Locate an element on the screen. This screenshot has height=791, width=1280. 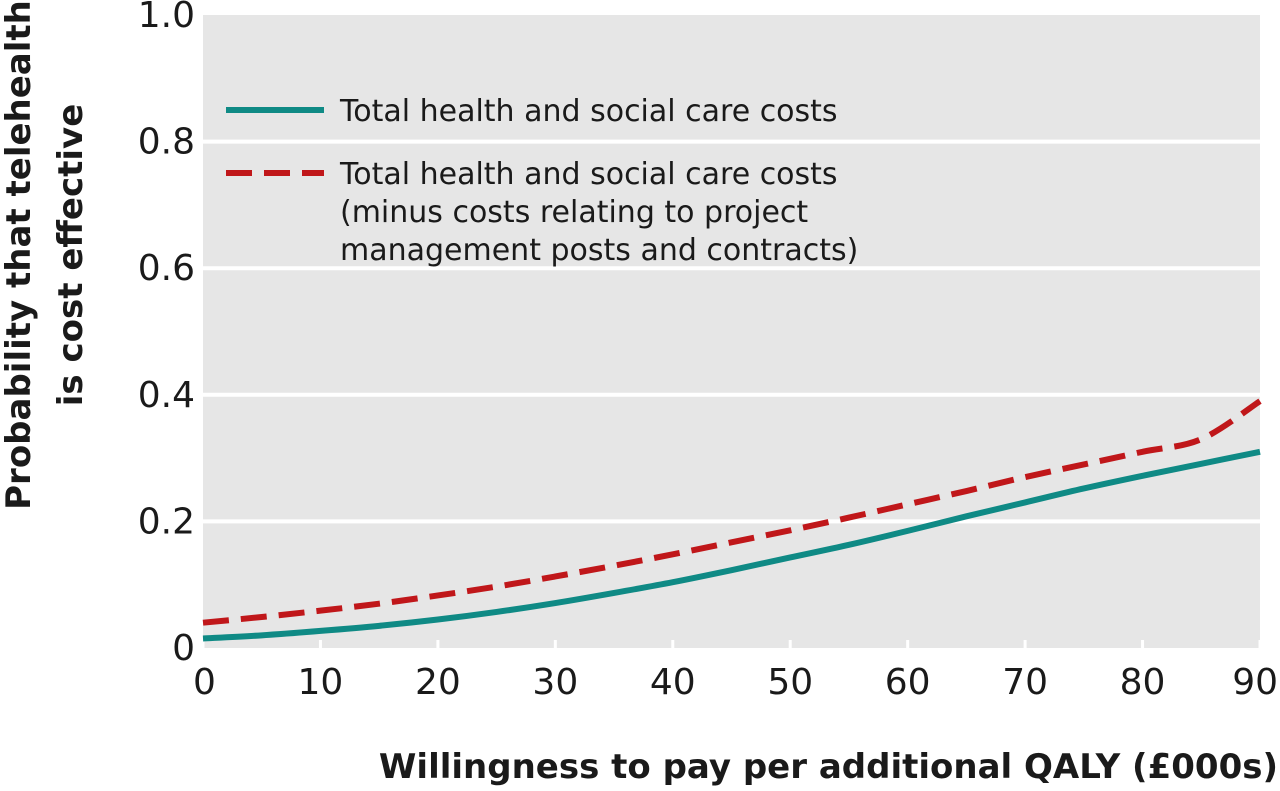
x-tick-label: 80 is located at coordinates (1143, 682).